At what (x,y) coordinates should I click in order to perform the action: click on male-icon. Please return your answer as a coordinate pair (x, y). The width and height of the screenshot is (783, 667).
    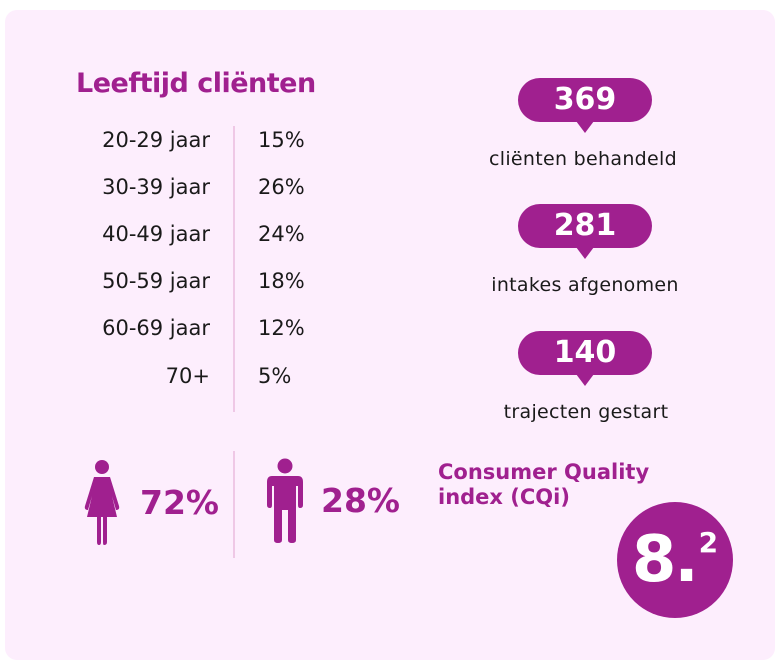
    Looking at the image, I should click on (285, 500).